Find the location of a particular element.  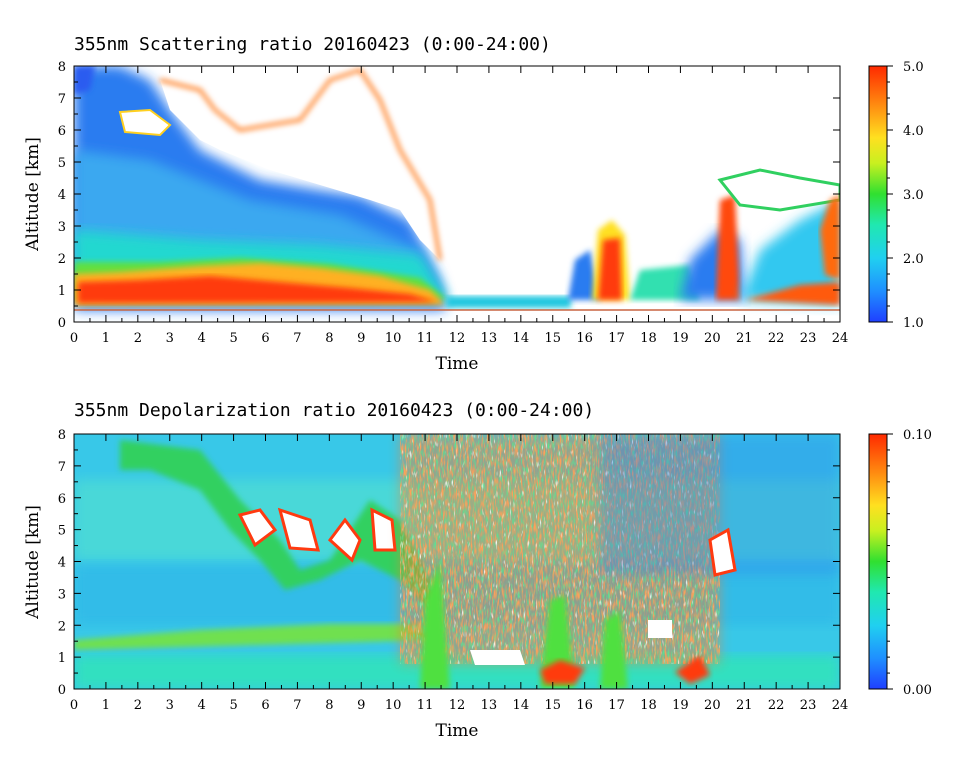

colorbar-tick-label: 1.0 is located at coordinates (913, 323).